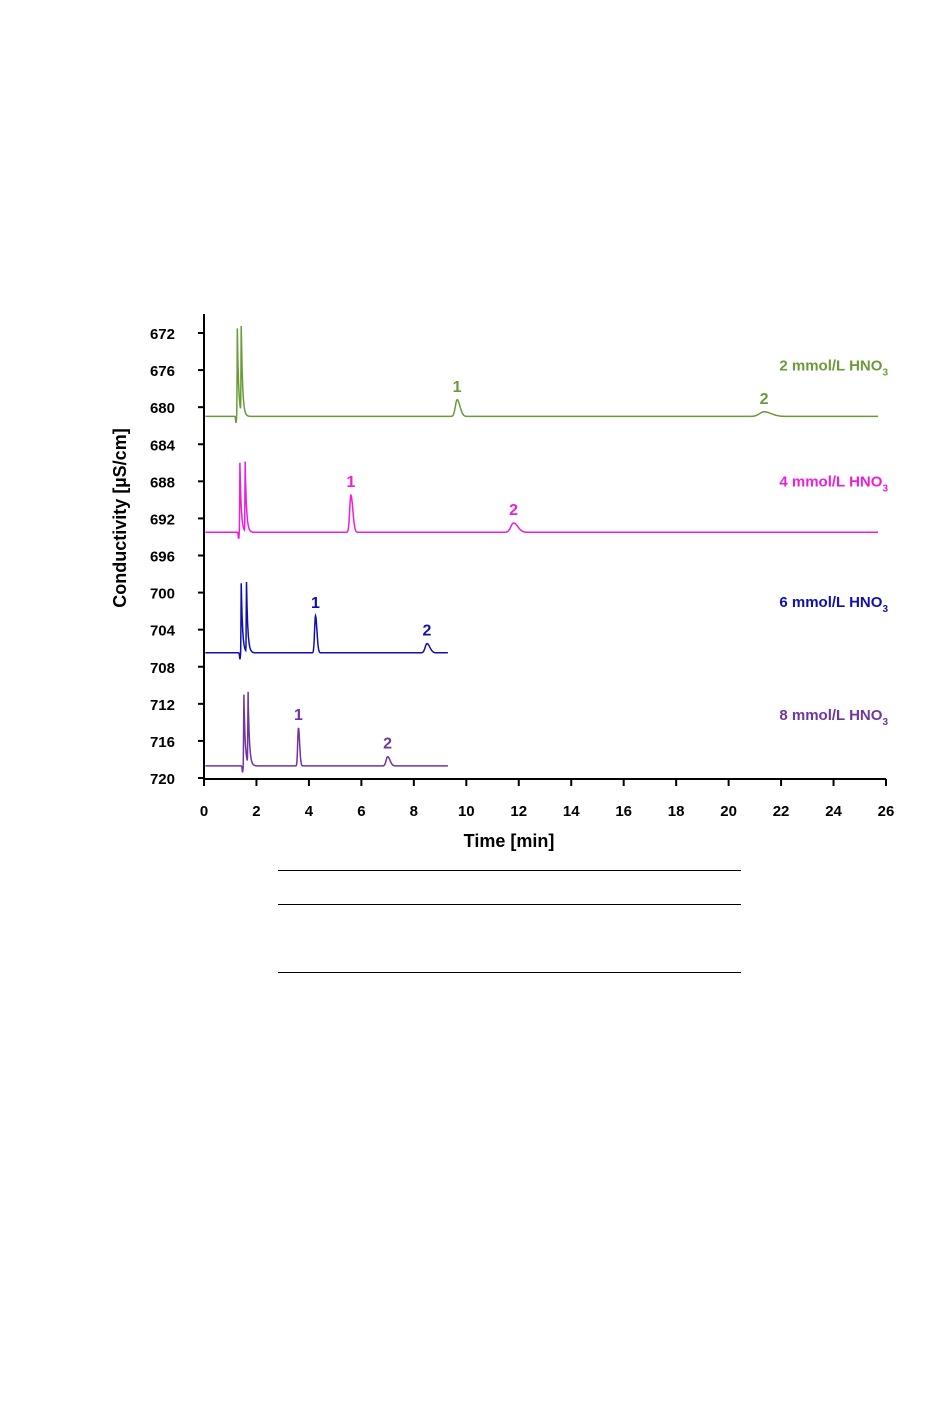 The image size is (950, 1408). What do you see at coordinates (162, 408) in the screenshot?
I see `y-tick-label: 680` at bounding box center [162, 408].